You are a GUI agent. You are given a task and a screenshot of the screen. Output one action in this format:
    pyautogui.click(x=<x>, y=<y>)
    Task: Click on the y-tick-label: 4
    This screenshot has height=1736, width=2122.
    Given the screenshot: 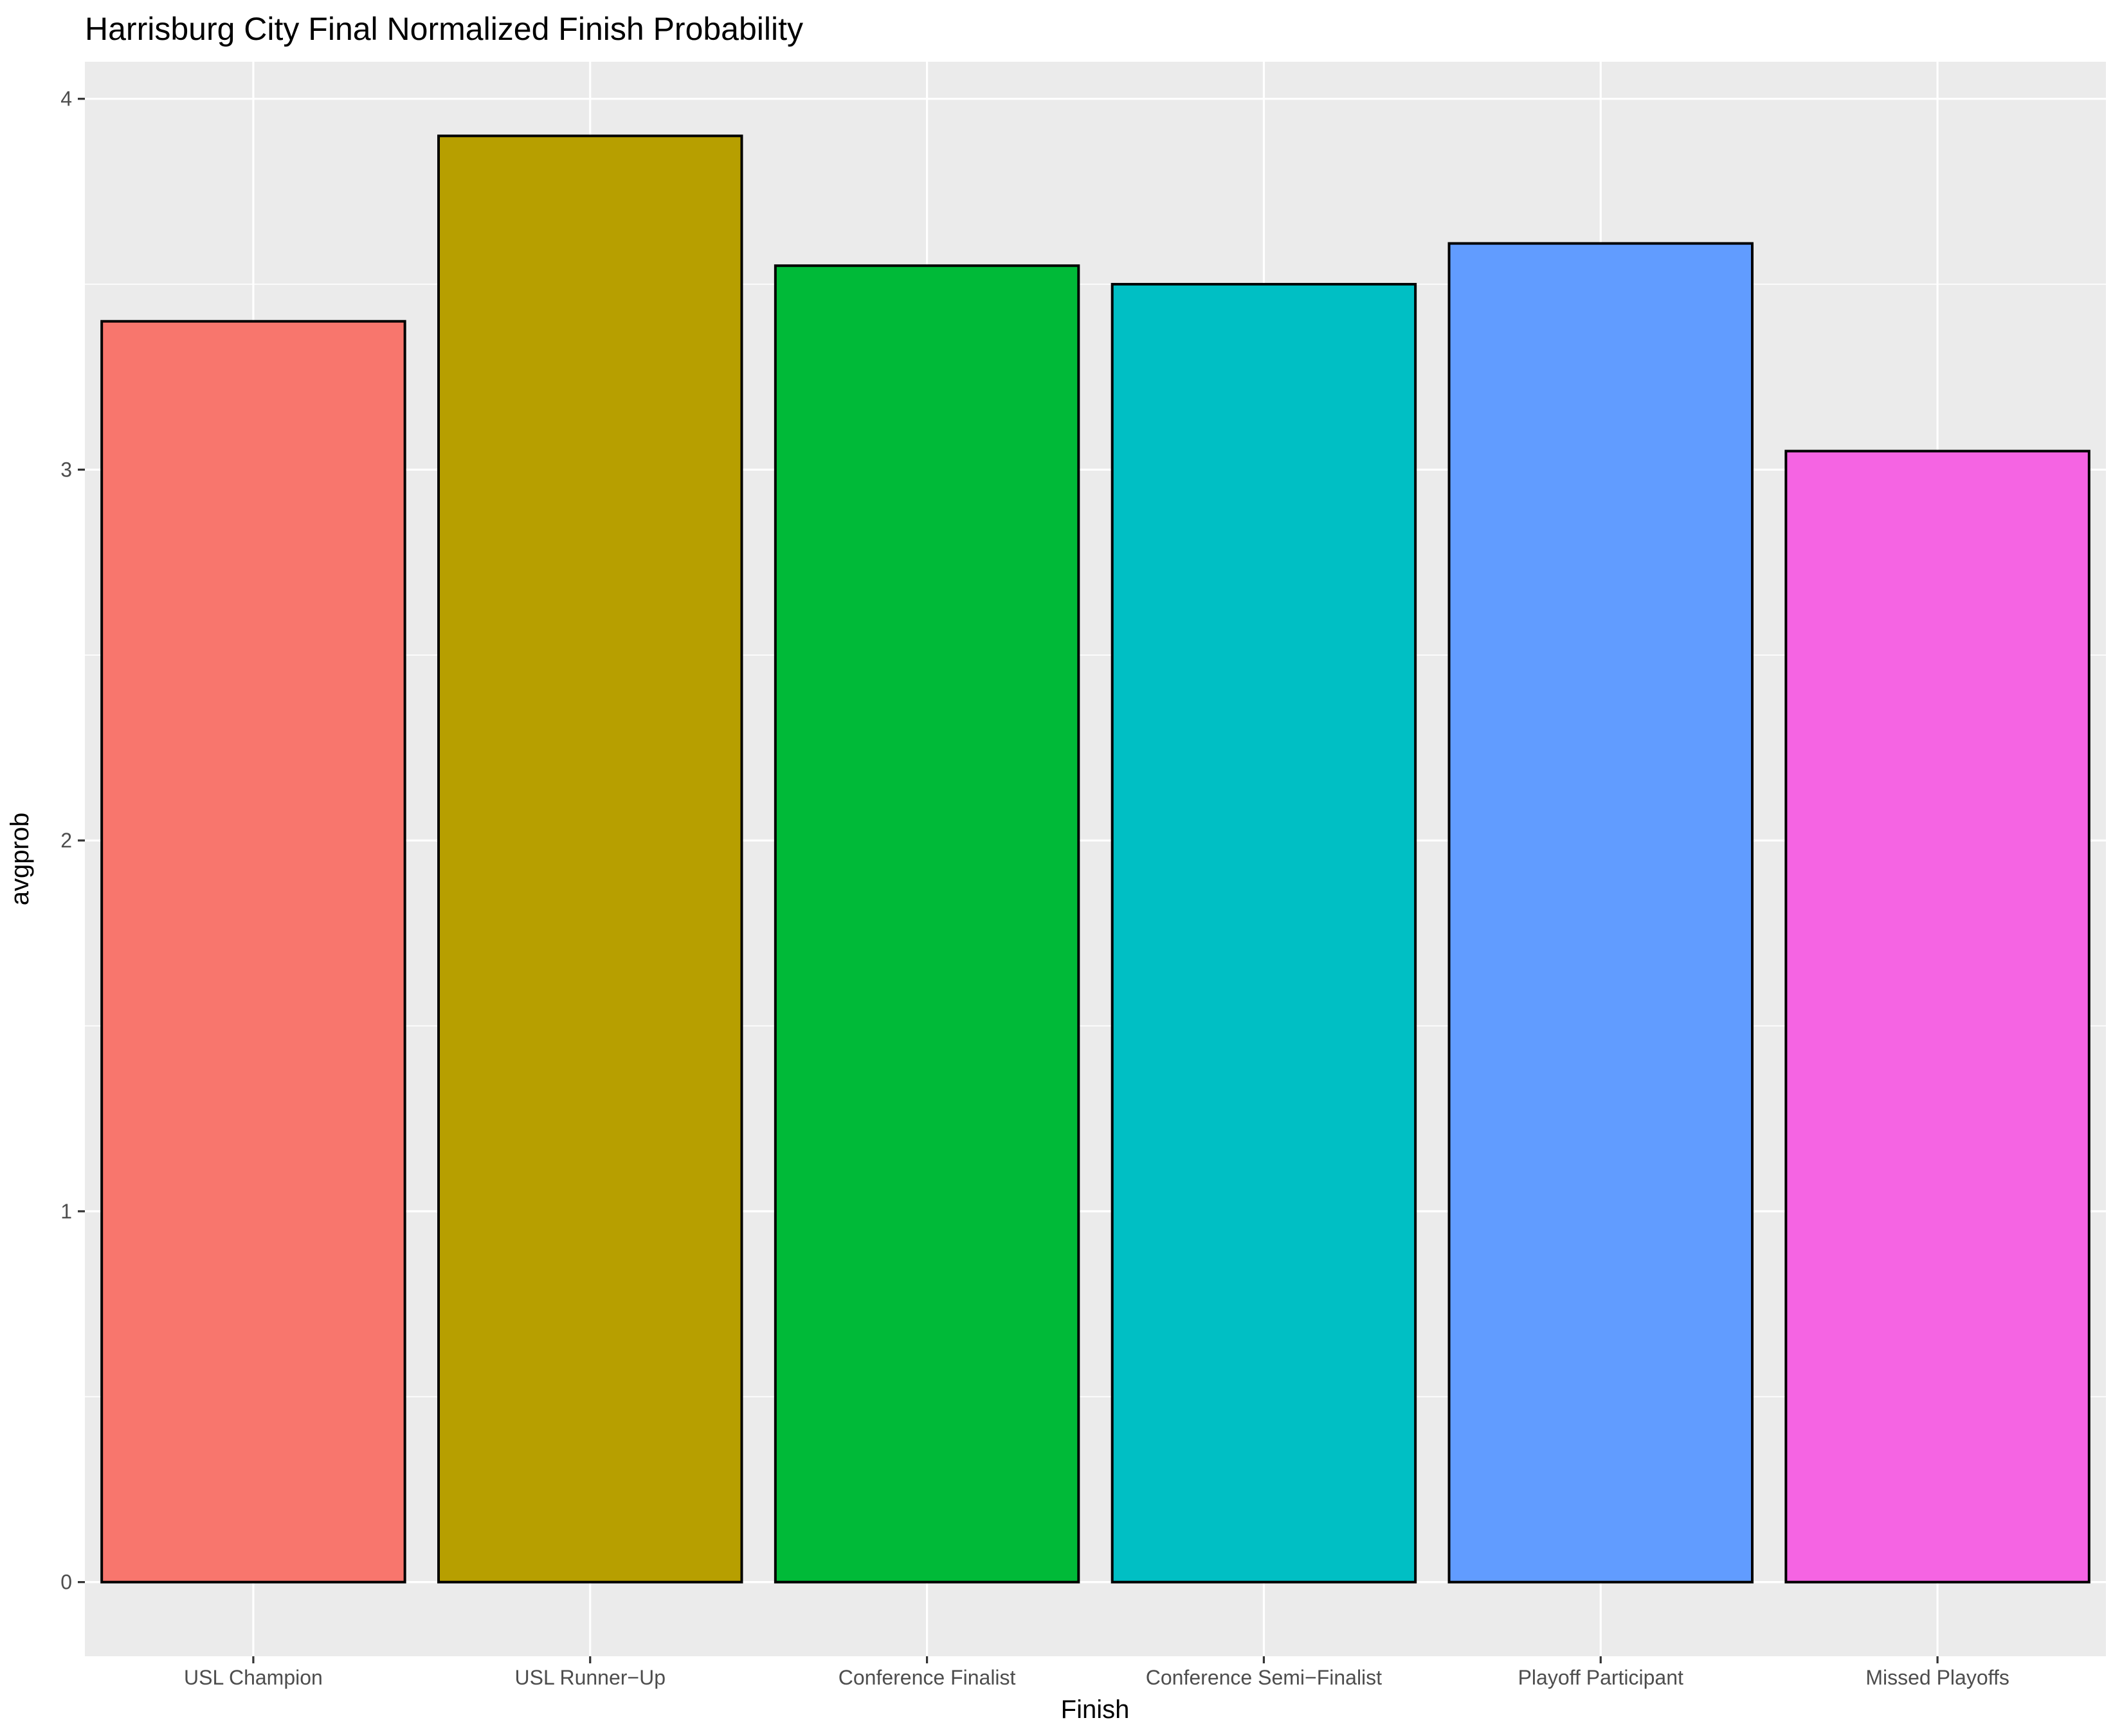 What is the action you would take?
    pyautogui.click(x=66, y=99)
    